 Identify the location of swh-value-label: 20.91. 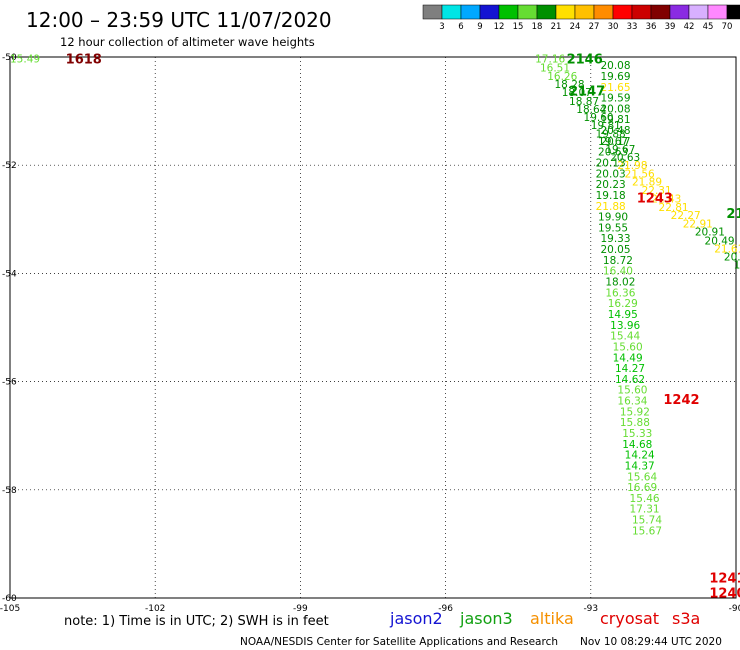
(710, 233).